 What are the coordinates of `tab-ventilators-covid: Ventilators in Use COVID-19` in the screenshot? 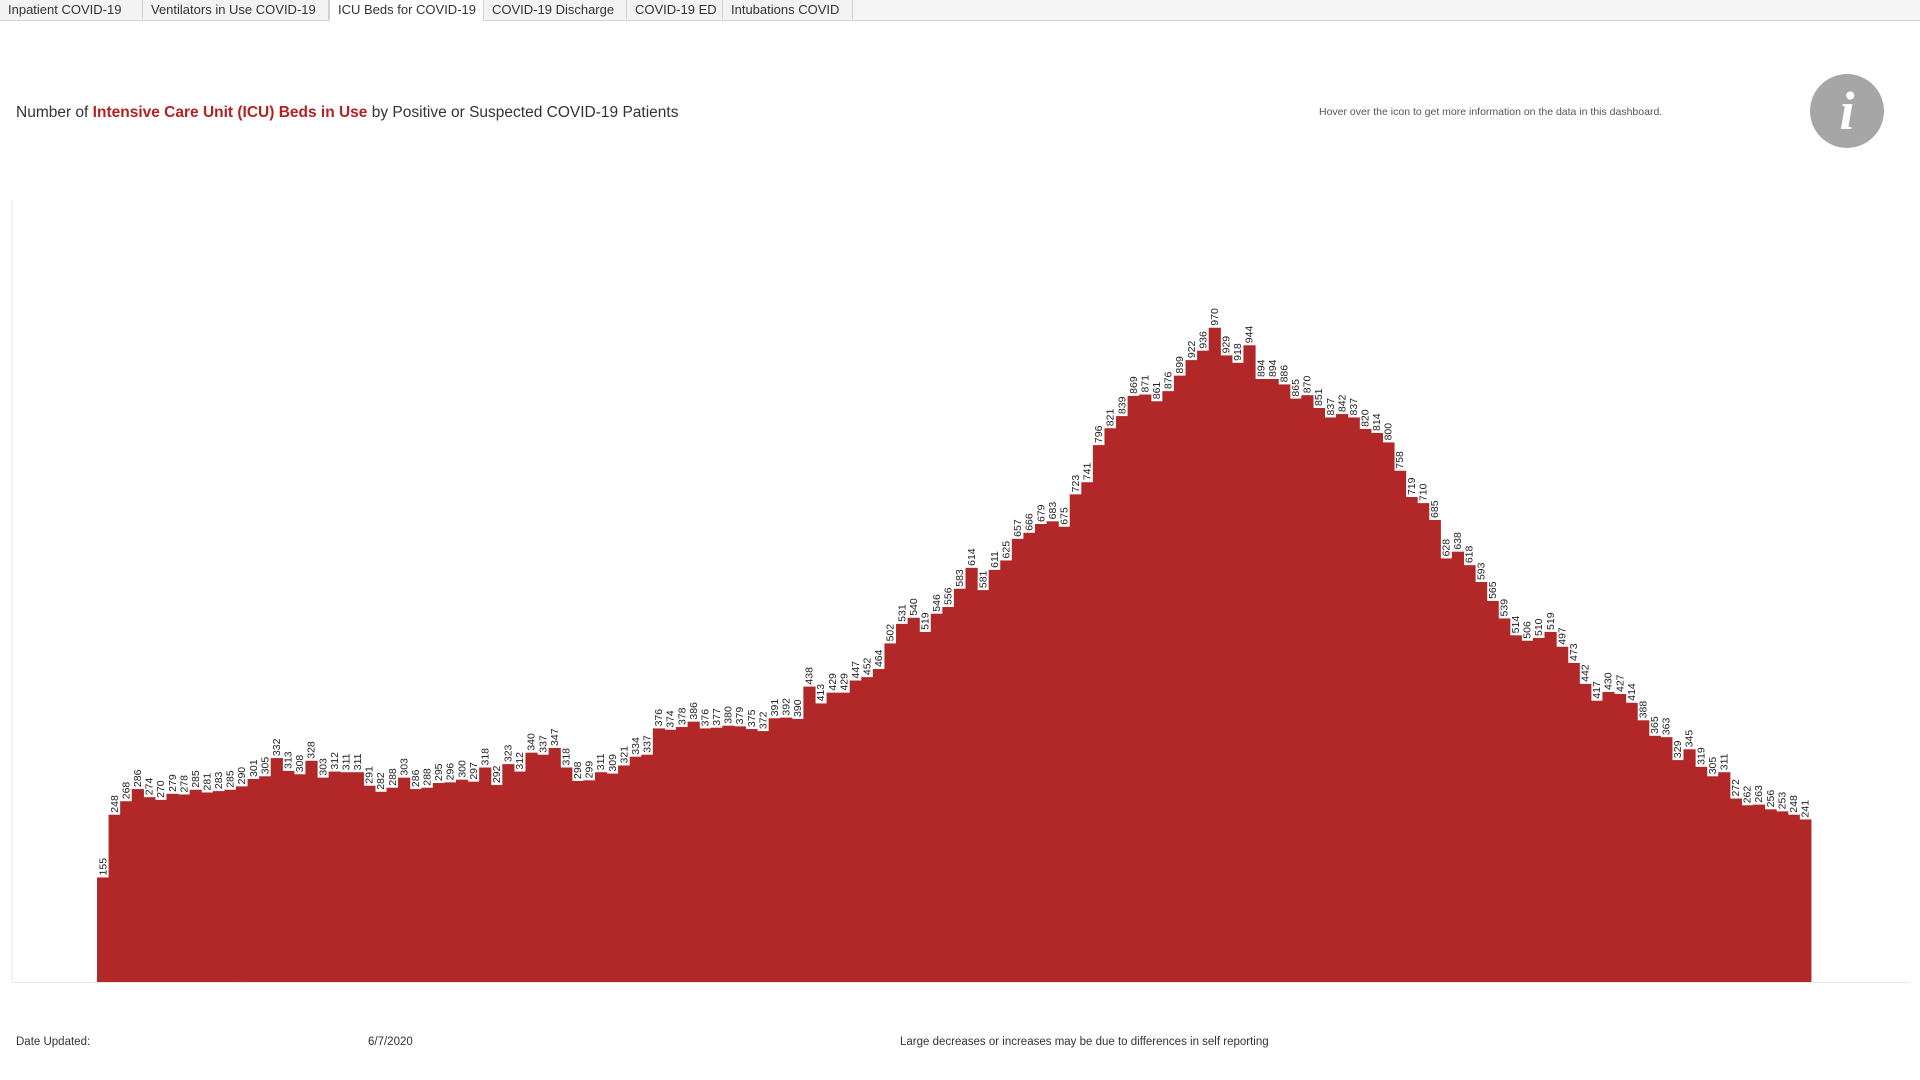 It's located at (236, 9).